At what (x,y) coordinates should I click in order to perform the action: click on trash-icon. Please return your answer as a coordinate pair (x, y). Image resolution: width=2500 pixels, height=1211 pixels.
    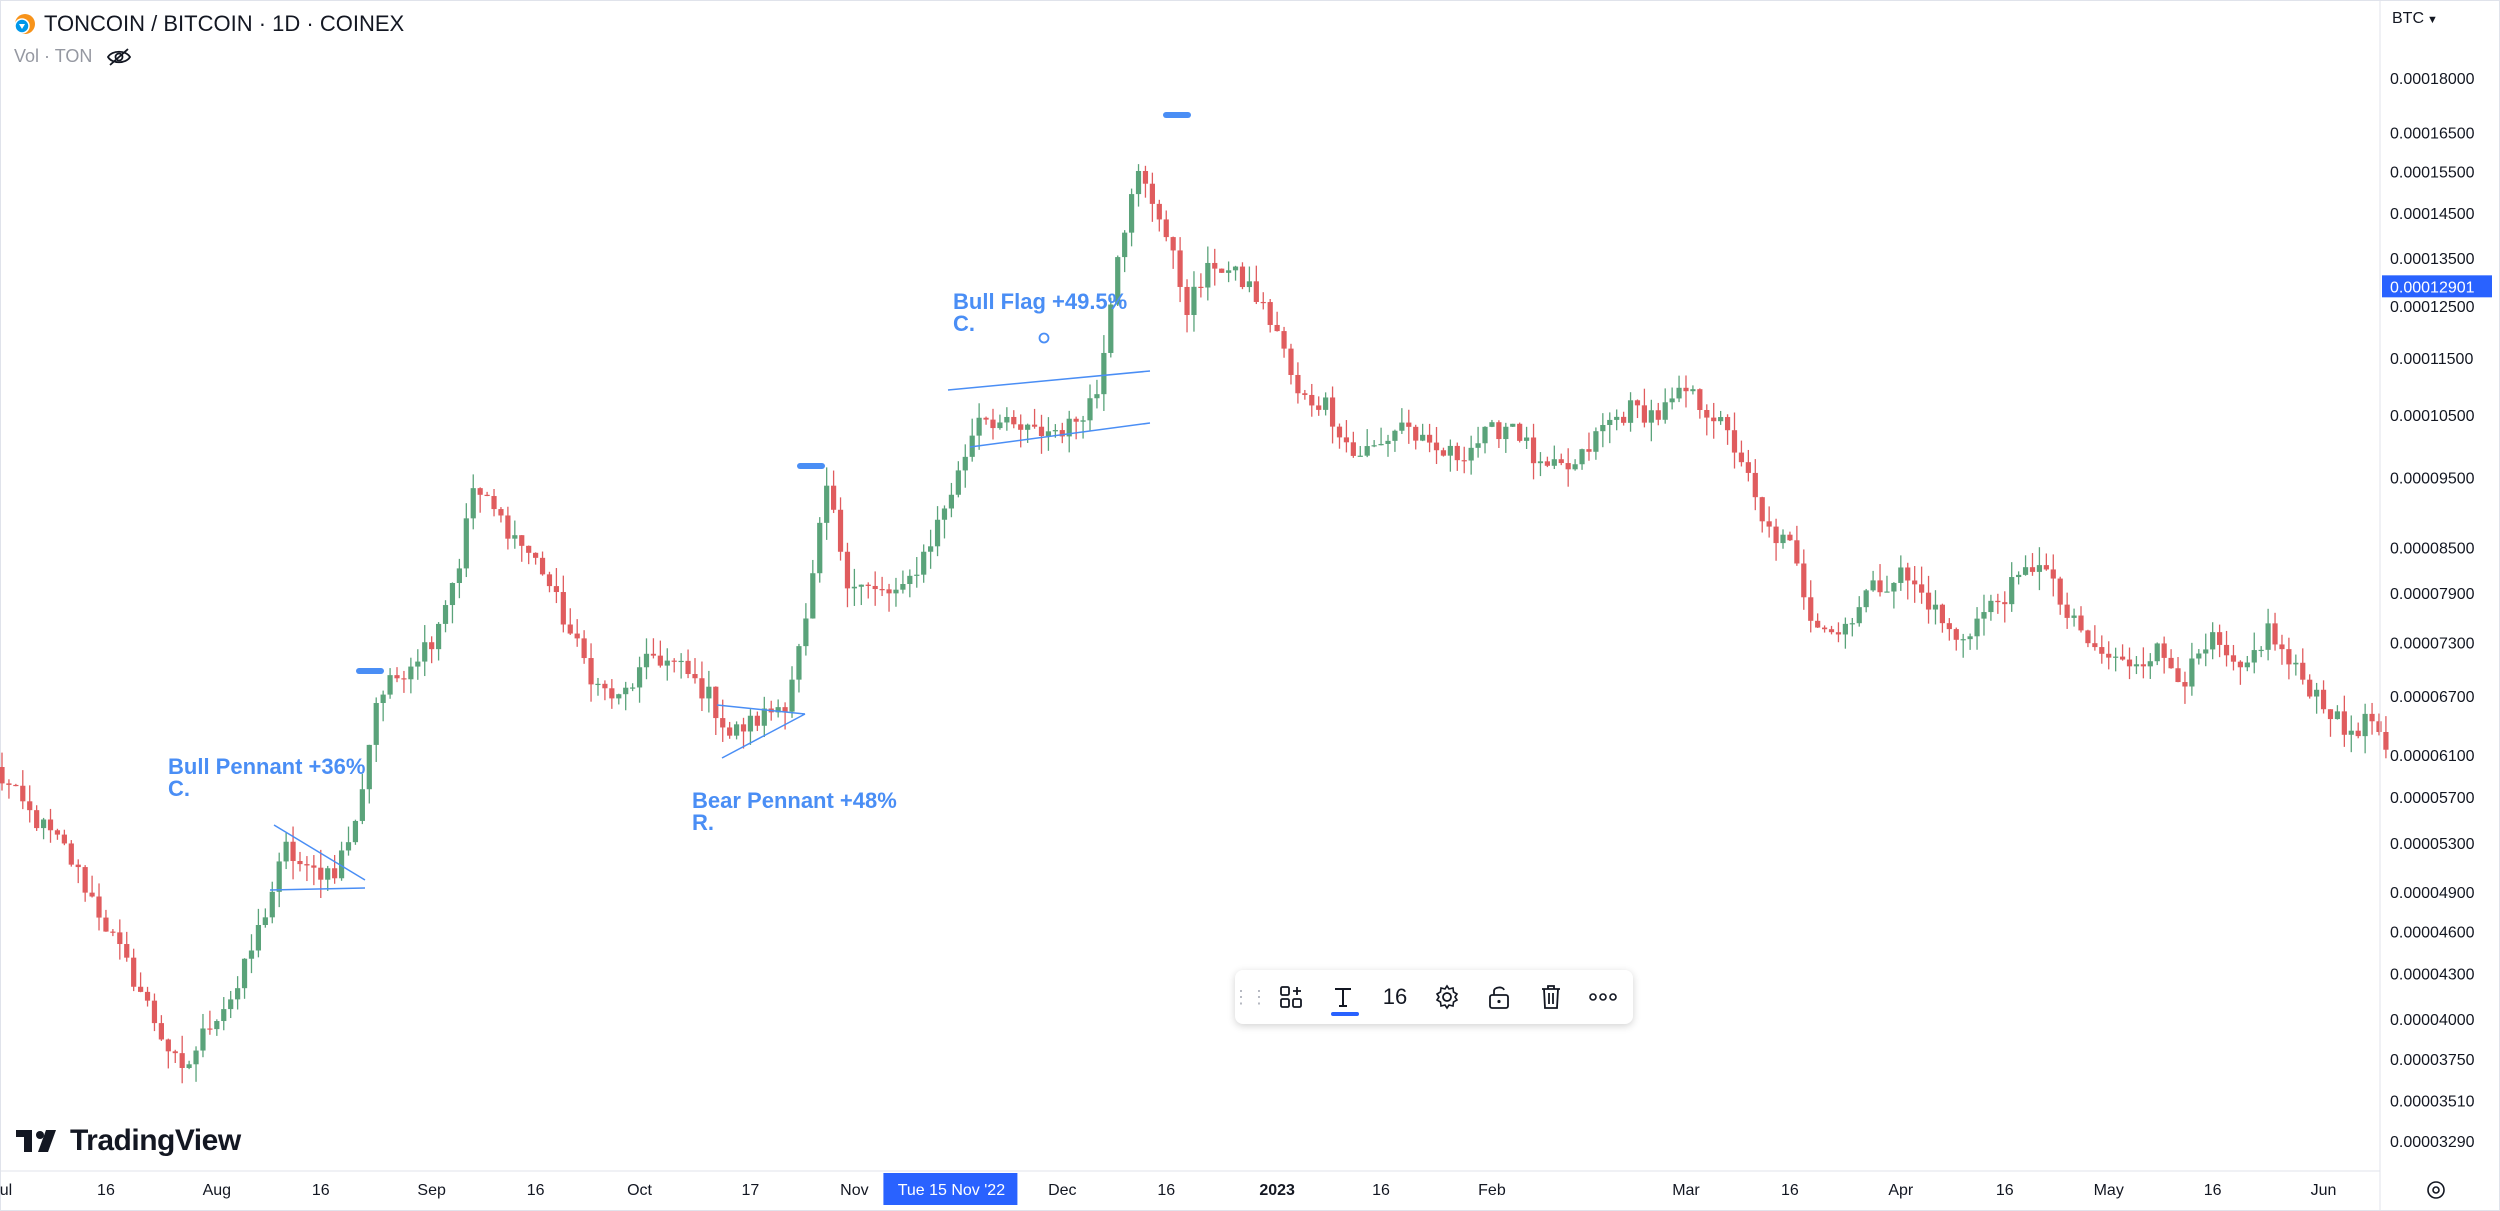
    Looking at the image, I should click on (1551, 997).